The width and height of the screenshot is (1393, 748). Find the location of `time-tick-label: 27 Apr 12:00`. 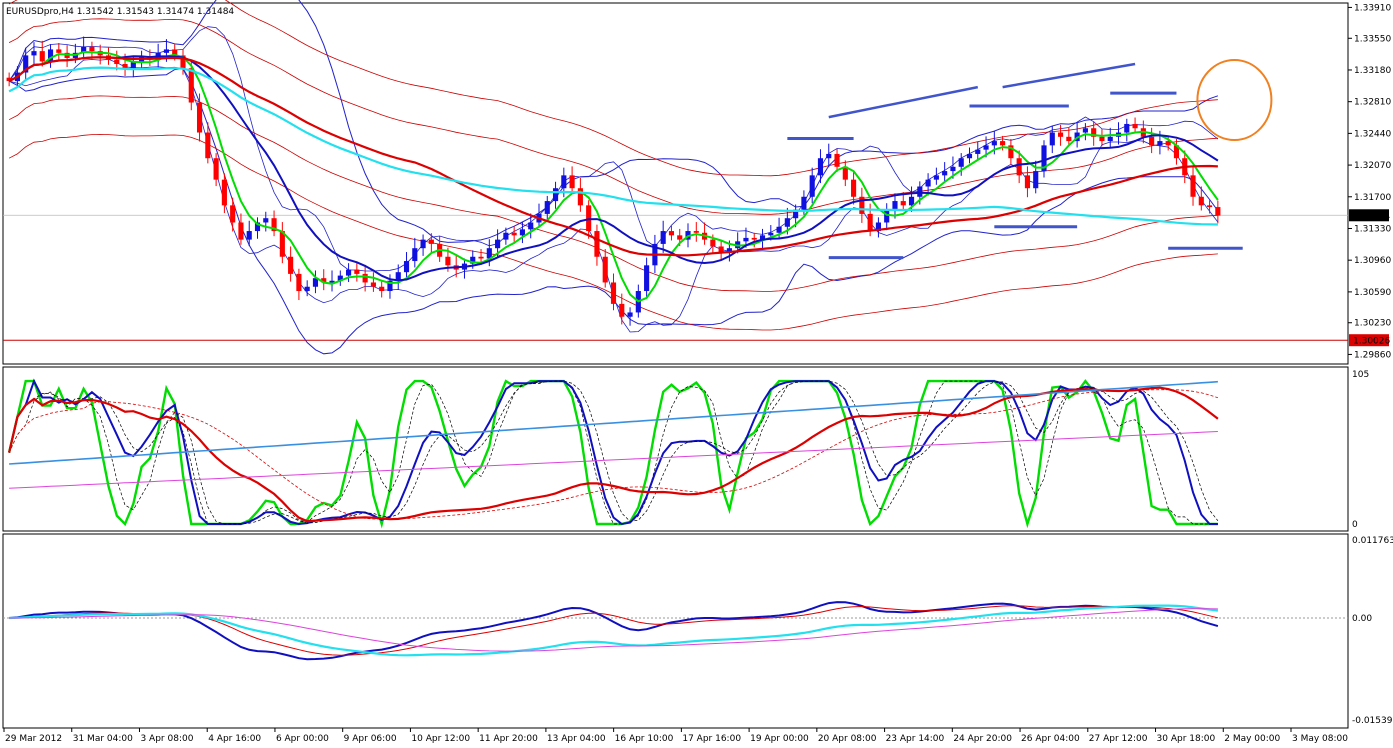

time-tick-label: 27 Apr 12:00 is located at coordinates (1118, 739).